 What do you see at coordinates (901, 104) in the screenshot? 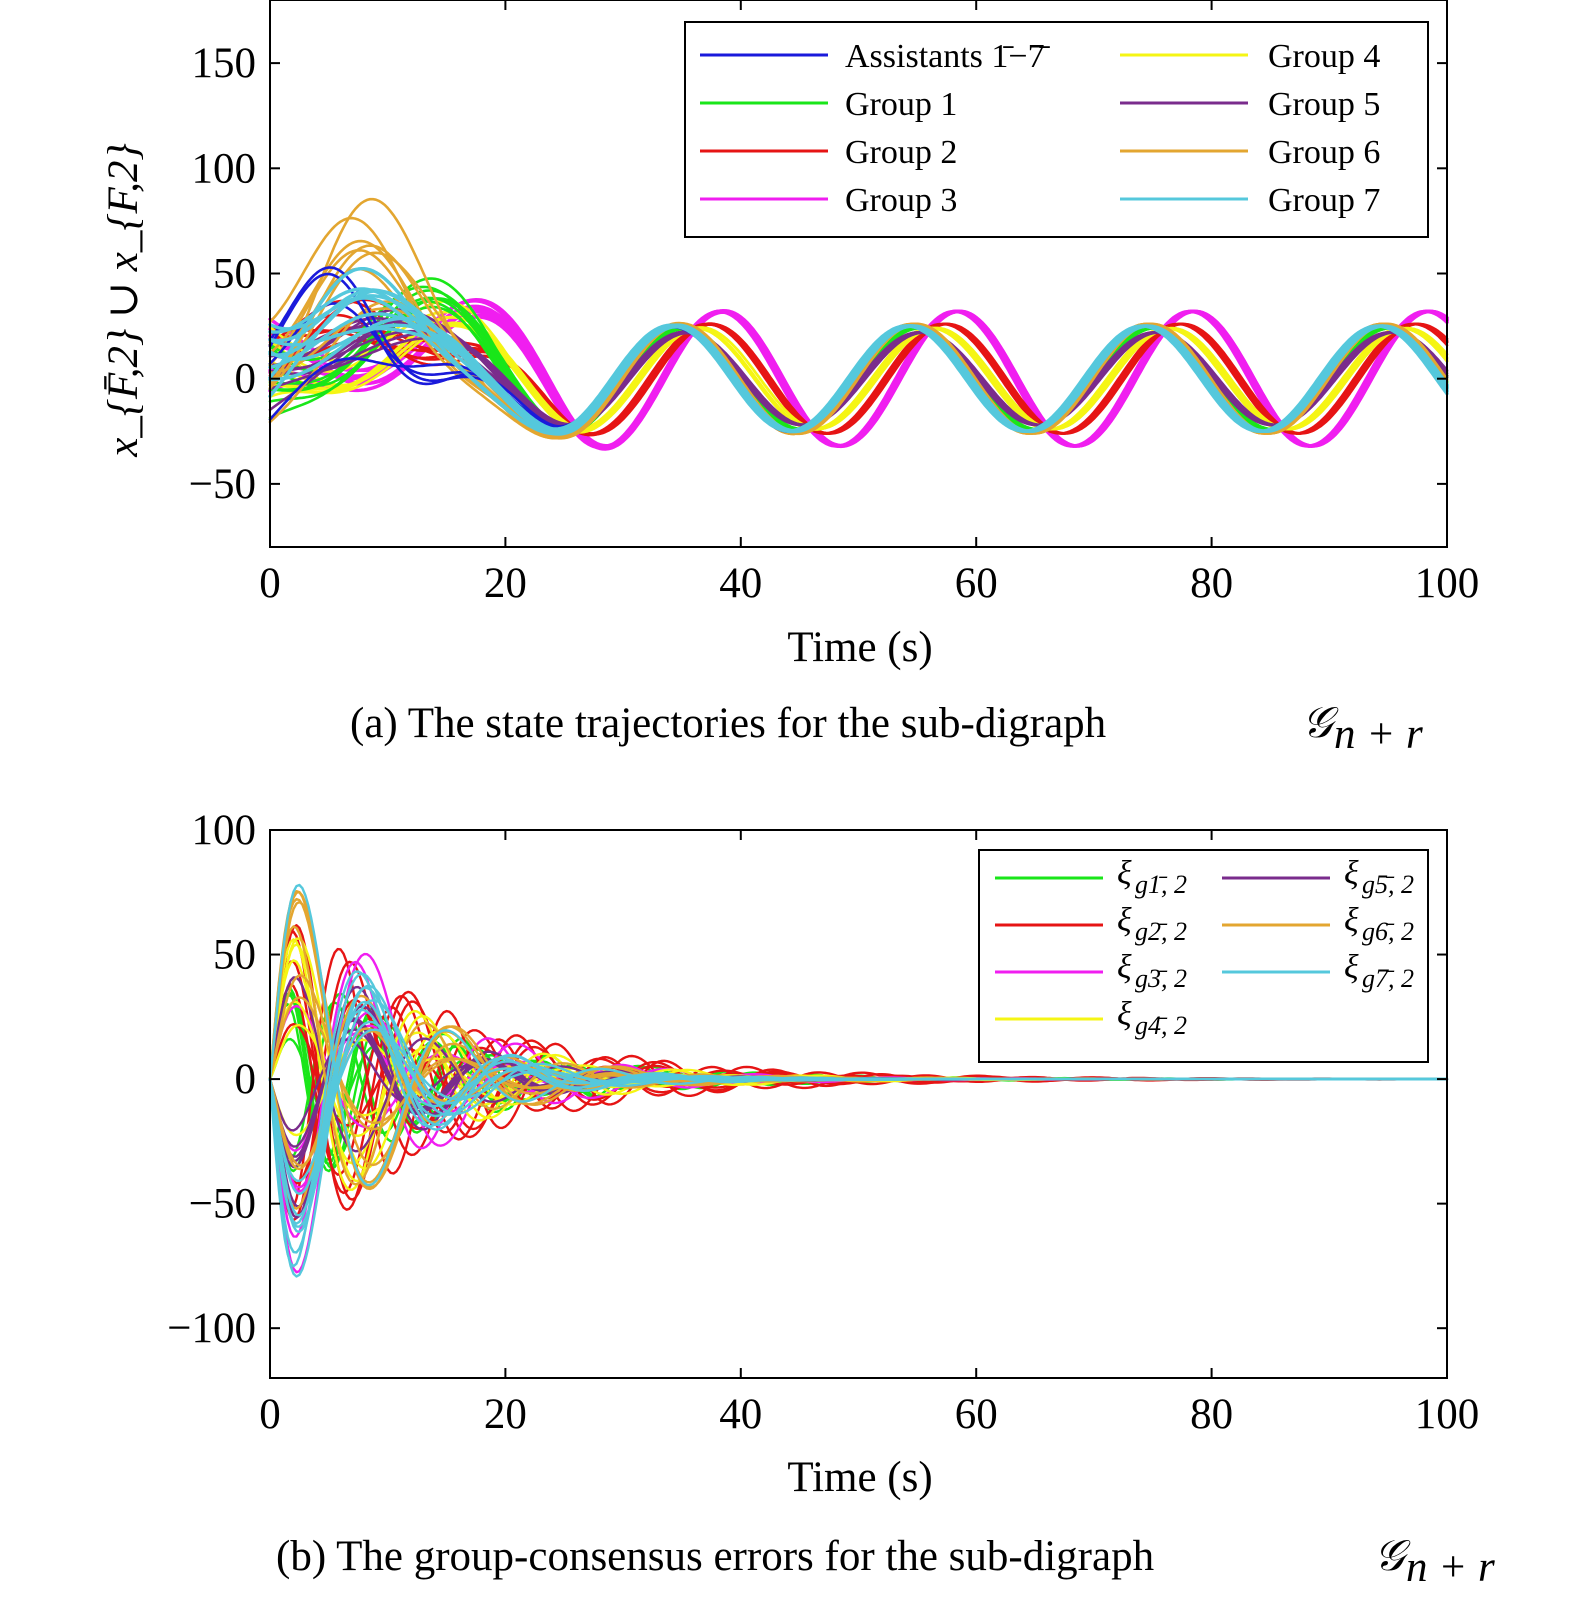
I see `legend-label-group1: Group 1` at bounding box center [901, 104].